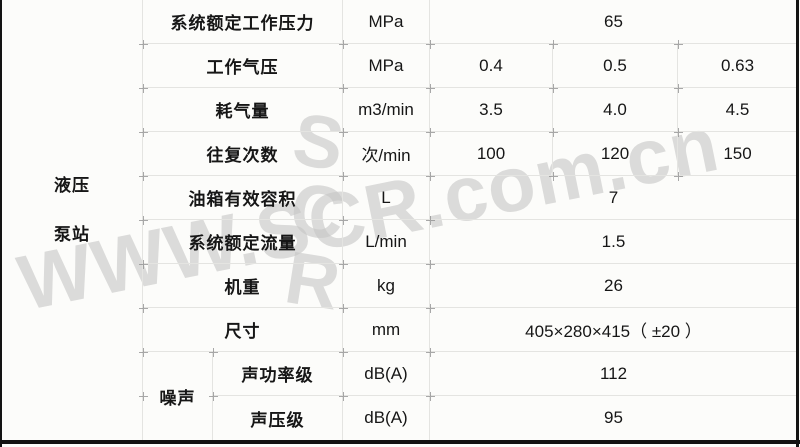 The width and height of the screenshot is (800, 447). What do you see at coordinates (615, 66) in the screenshot?
I see `value-cell: 0.5` at bounding box center [615, 66].